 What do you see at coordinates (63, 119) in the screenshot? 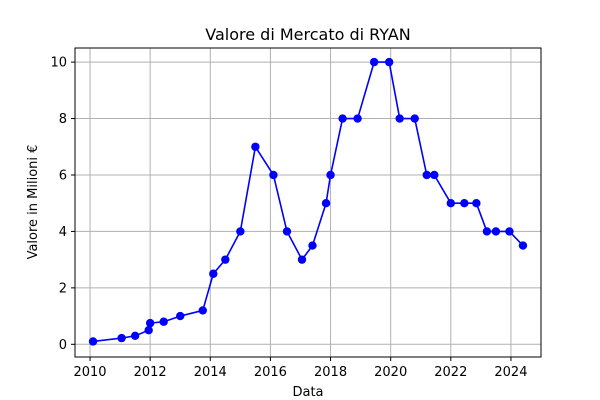
I see `y-tick-label: 8` at bounding box center [63, 119].